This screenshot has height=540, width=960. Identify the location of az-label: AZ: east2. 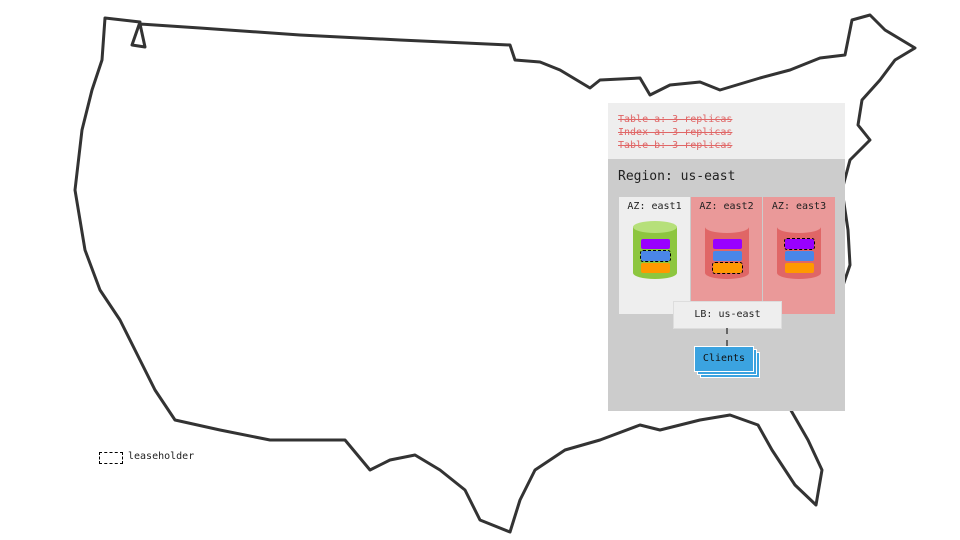
(726, 206).